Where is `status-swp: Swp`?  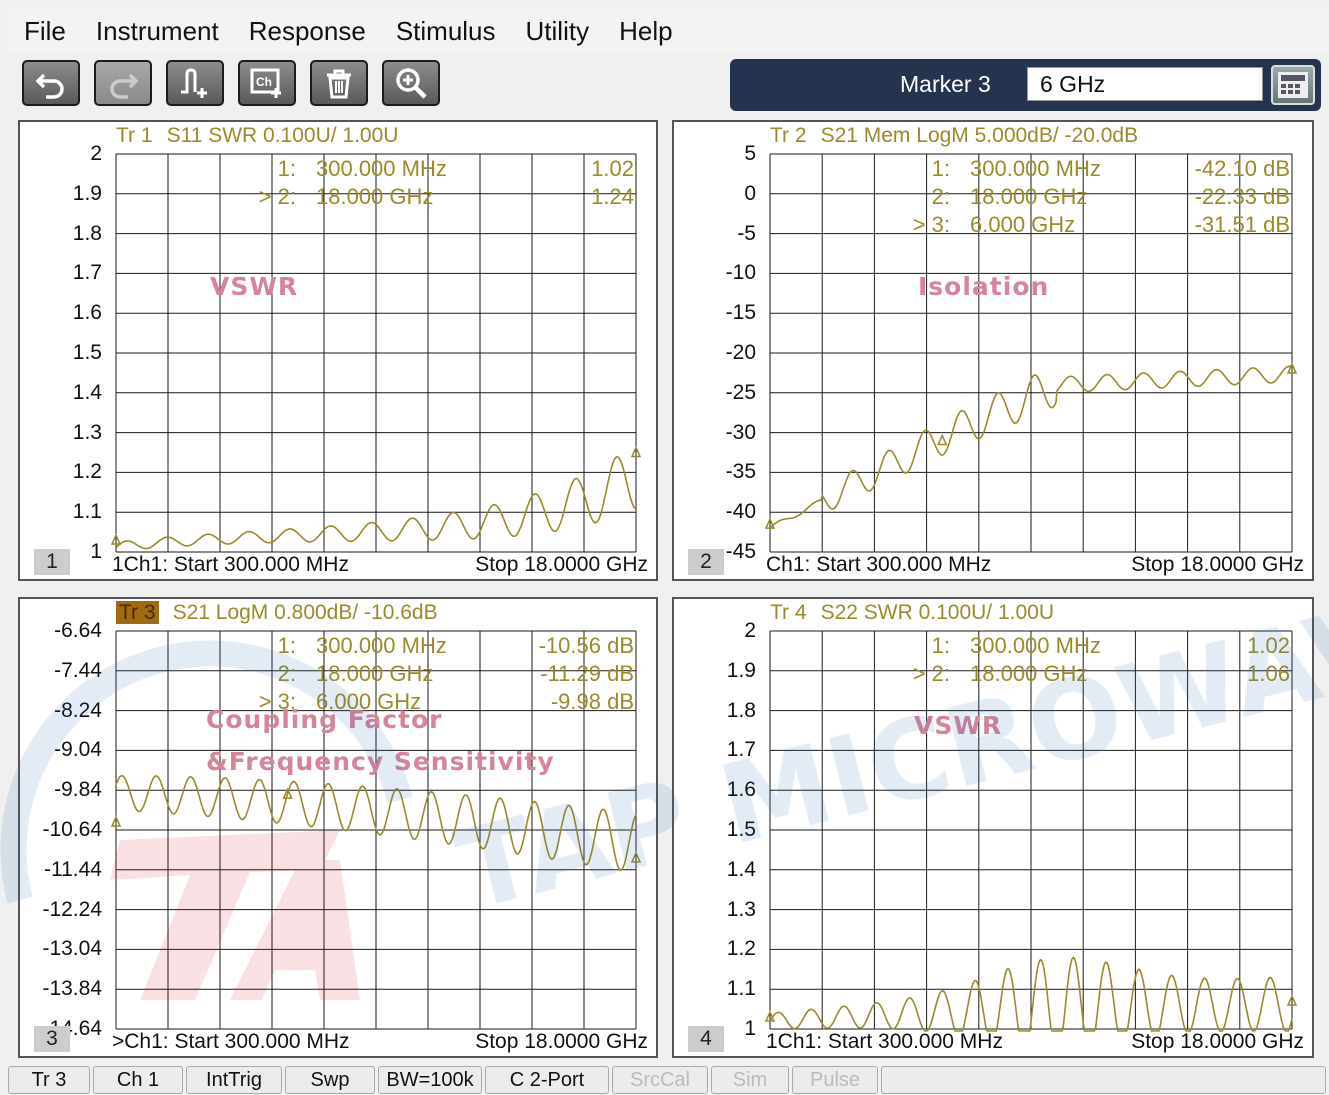
status-swp: Swp is located at coordinates (330, 1080).